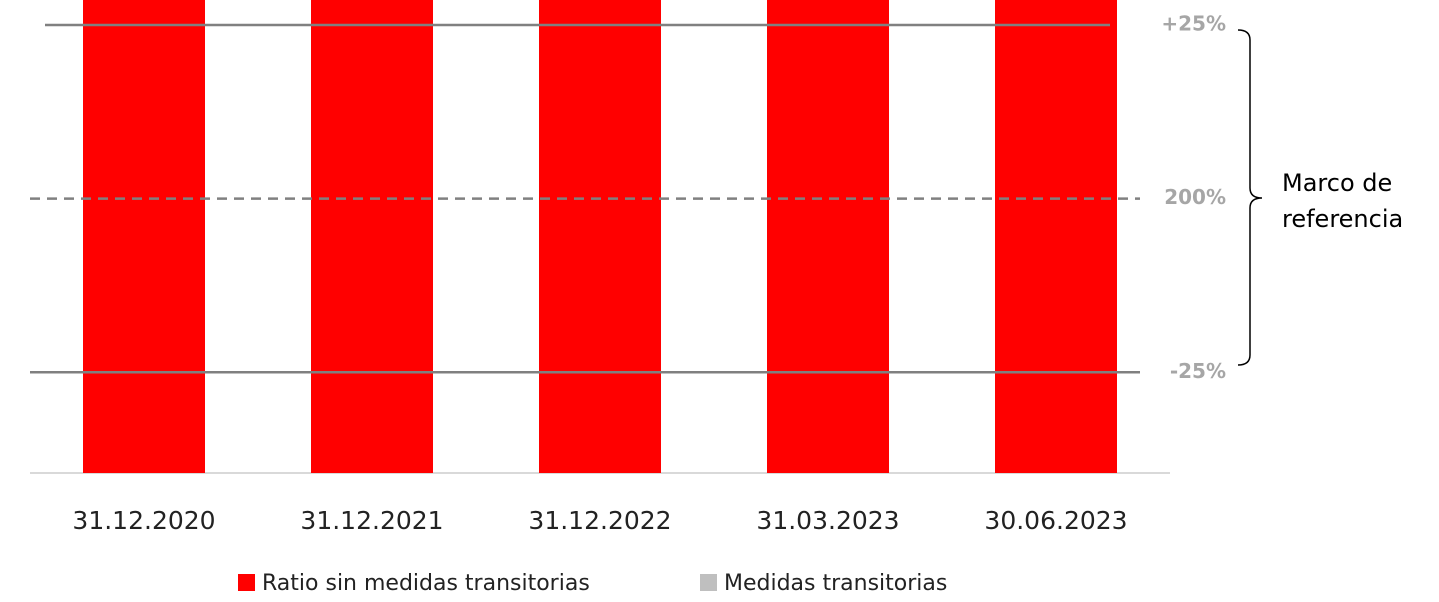 The height and width of the screenshot is (602, 1439). Describe the element at coordinates (1195, 197) in the screenshot. I see `y-tick-label: 200%` at that location.